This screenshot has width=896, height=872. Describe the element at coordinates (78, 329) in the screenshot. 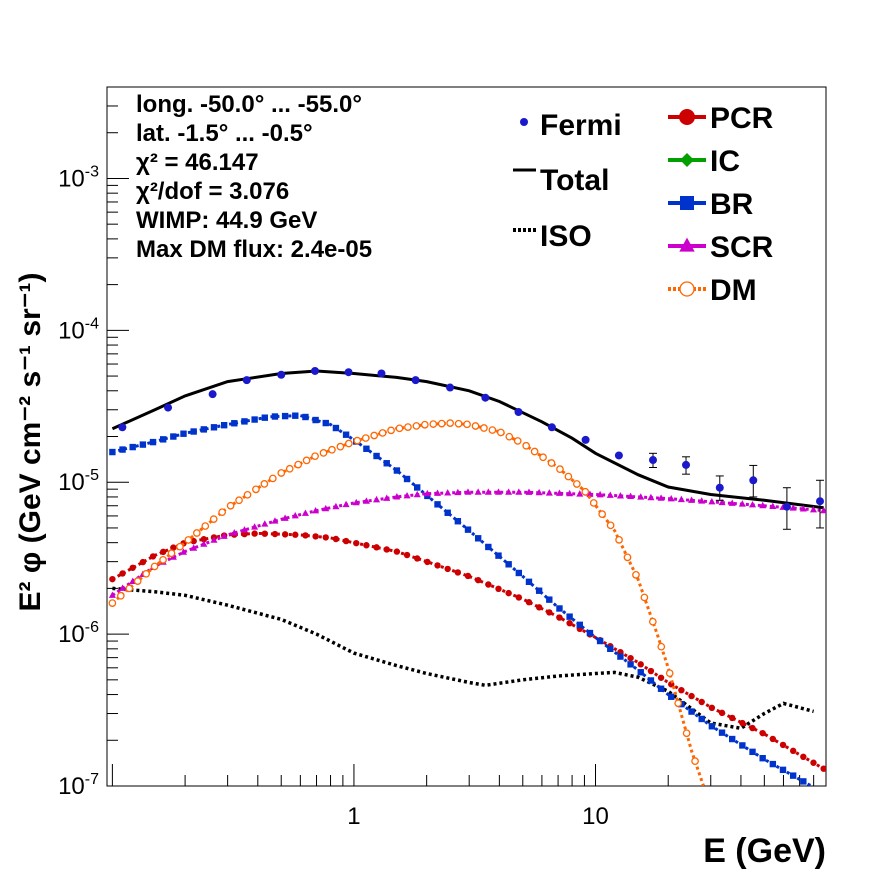

I see `y-tick-label: 10⁻⁴` at that location.